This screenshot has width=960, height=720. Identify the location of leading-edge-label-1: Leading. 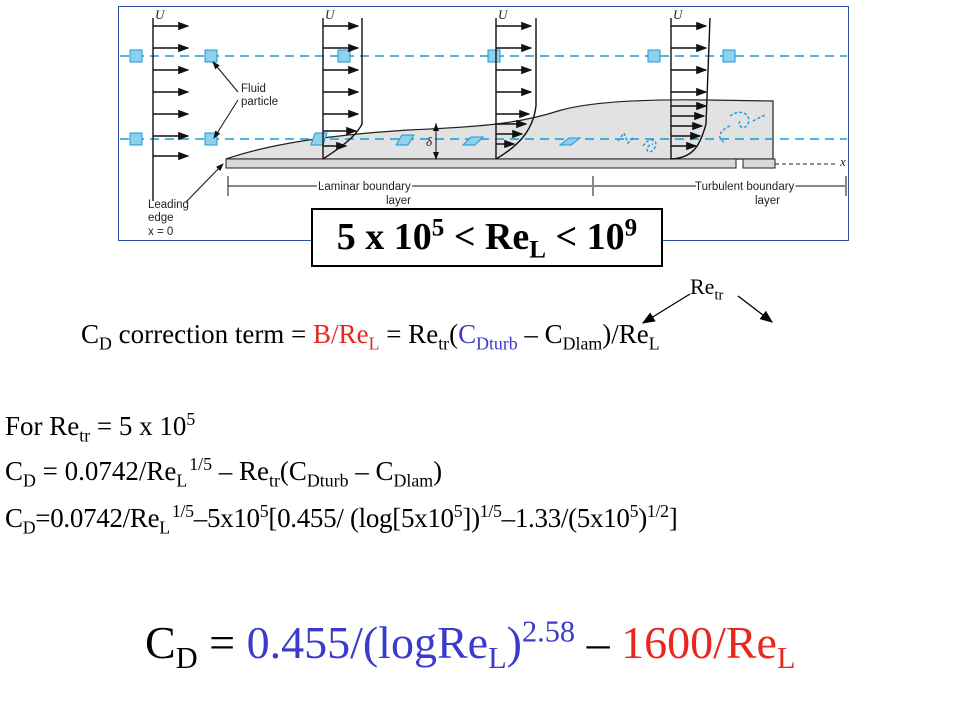
(168, 205).